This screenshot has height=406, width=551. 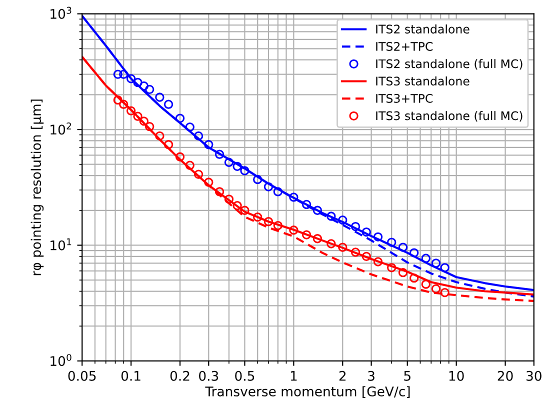 What do you see at coordinates (293, 376) in the screenshot?
I see `x-tick-label: 1` at bounding box center [293, 376].